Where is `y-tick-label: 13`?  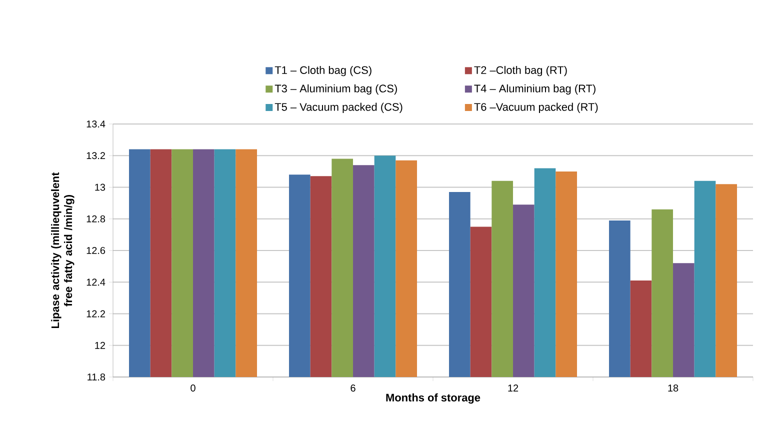 y-tick-label: 13 is located at coordinates (100, 187).